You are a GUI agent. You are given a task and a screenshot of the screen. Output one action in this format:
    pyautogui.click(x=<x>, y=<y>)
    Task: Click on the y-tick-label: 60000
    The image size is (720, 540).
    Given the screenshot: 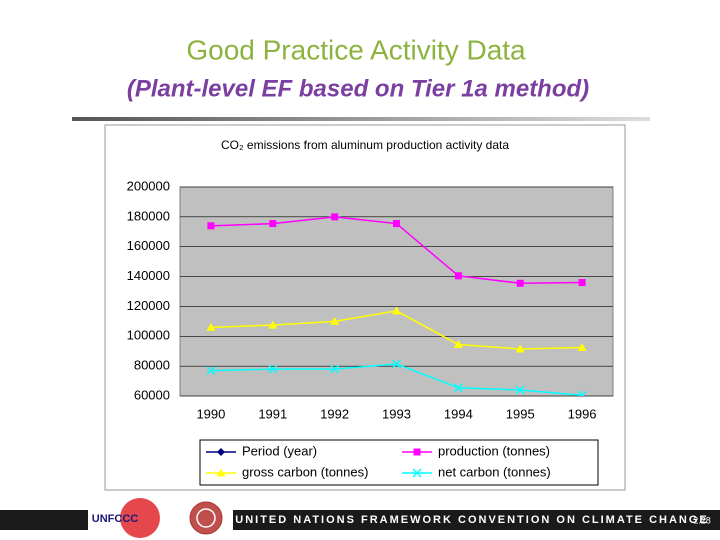 What is the action you would take?
    pyautogui.click(x=152, y=394)
    